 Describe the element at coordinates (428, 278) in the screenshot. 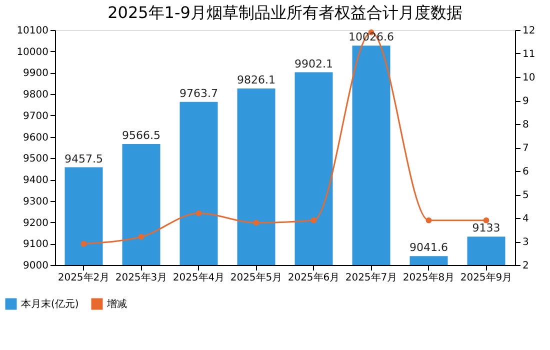

I see `x-tick-label: 2025年8月` at that location.